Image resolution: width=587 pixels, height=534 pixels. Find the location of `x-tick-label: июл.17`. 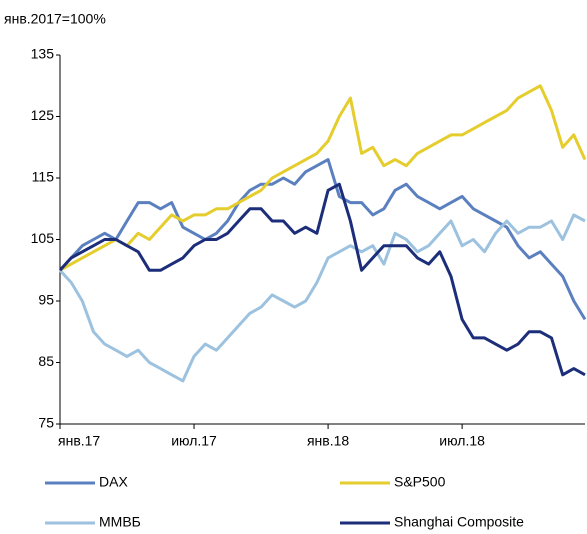

x-tick-label: июл.17 is located at coordinates (194, 441).